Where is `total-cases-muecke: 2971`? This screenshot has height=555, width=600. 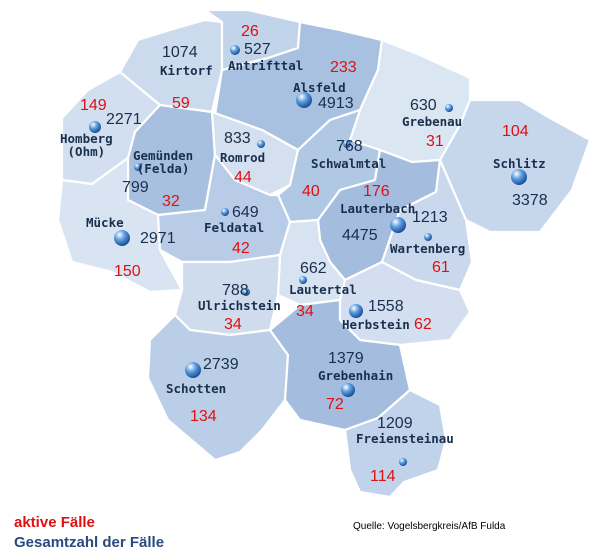
total-cases-muecke: 2971 is located at coordinates (158, 238).